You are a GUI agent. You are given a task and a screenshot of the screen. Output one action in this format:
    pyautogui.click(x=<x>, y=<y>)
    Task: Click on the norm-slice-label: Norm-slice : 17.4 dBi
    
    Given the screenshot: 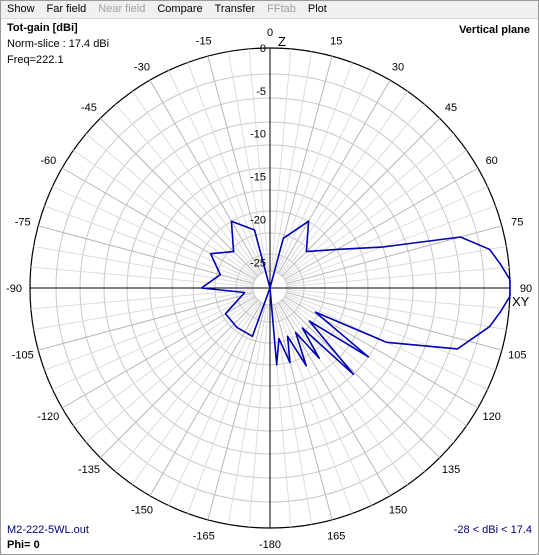 What is the action you would take?
    pyautogui.click(x=58, y=44)
    